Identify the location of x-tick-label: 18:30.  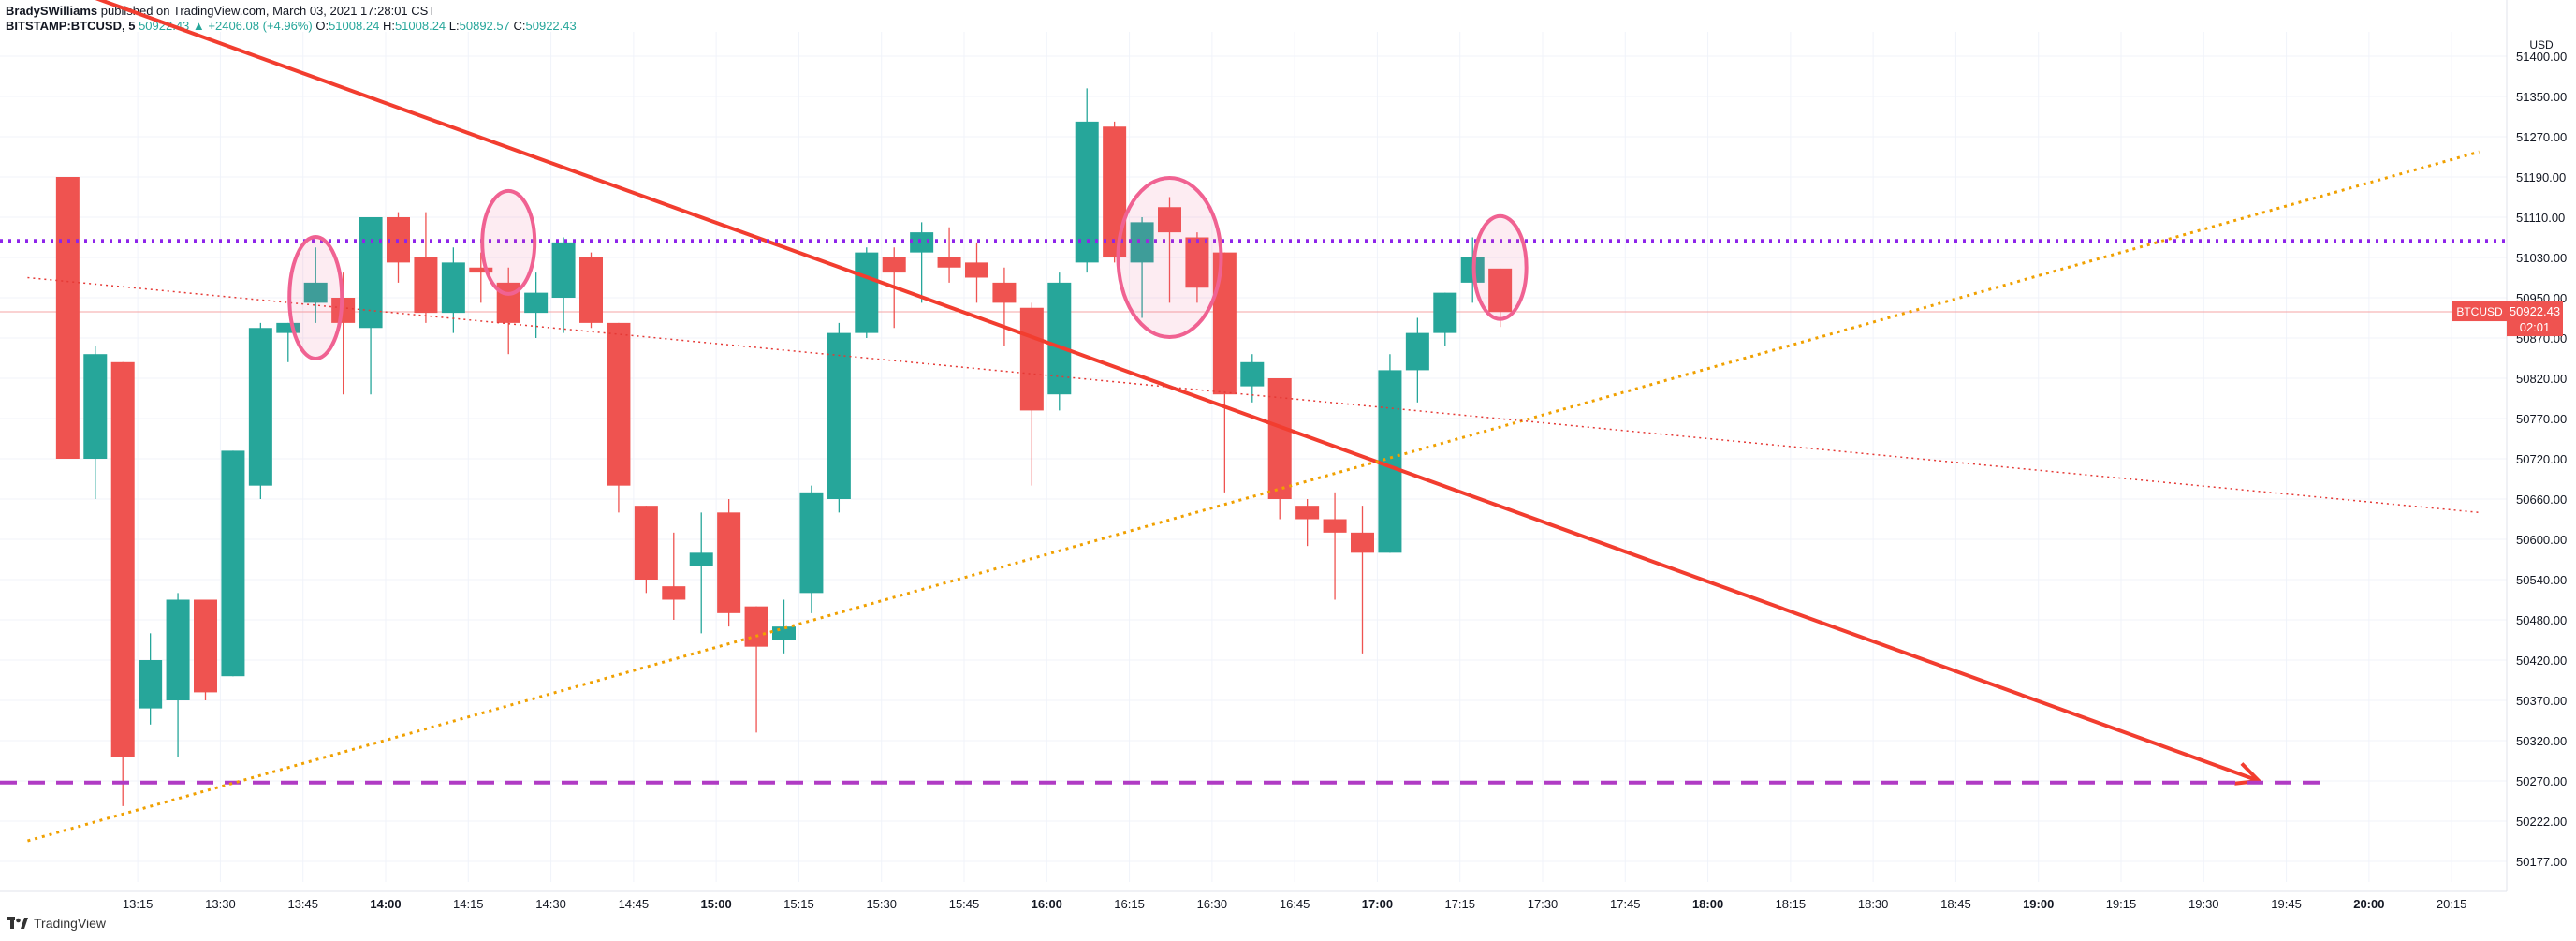
(1873, 904).